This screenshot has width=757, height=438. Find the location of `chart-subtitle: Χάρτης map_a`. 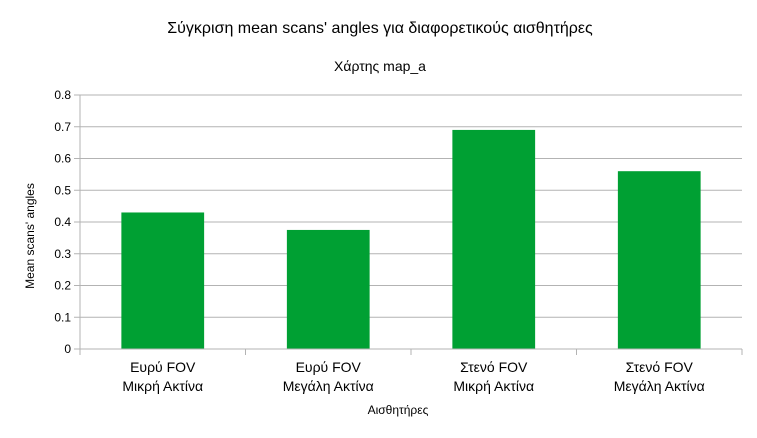

chart-subtitle: Χάρτης map_a is located at coordinates (380, 66).